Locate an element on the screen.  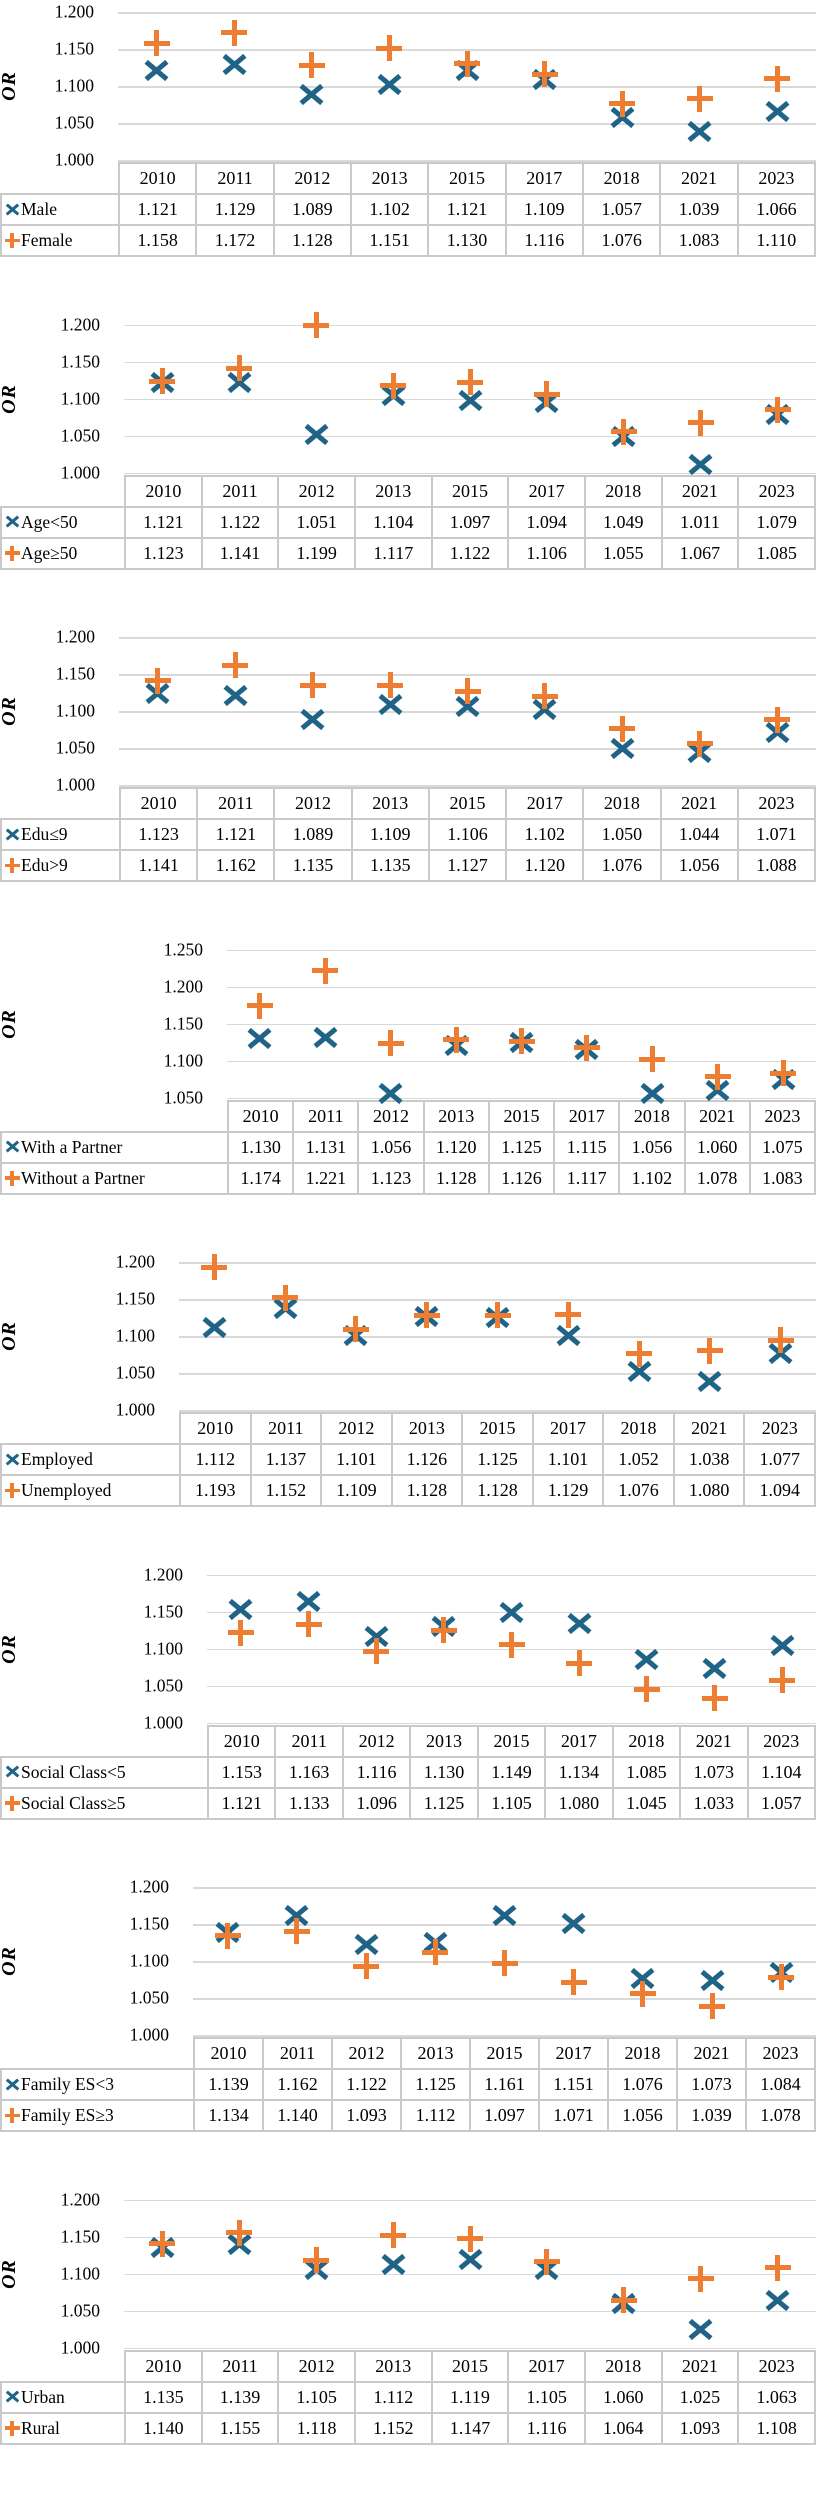
legend: Rural is located at coordinates (63, 2428).